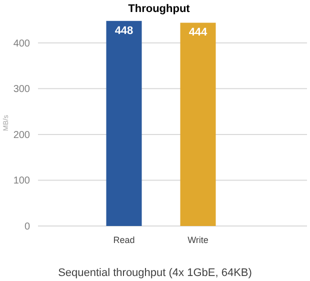  I want to click on y-tick-label: 200, so click(21, 135).